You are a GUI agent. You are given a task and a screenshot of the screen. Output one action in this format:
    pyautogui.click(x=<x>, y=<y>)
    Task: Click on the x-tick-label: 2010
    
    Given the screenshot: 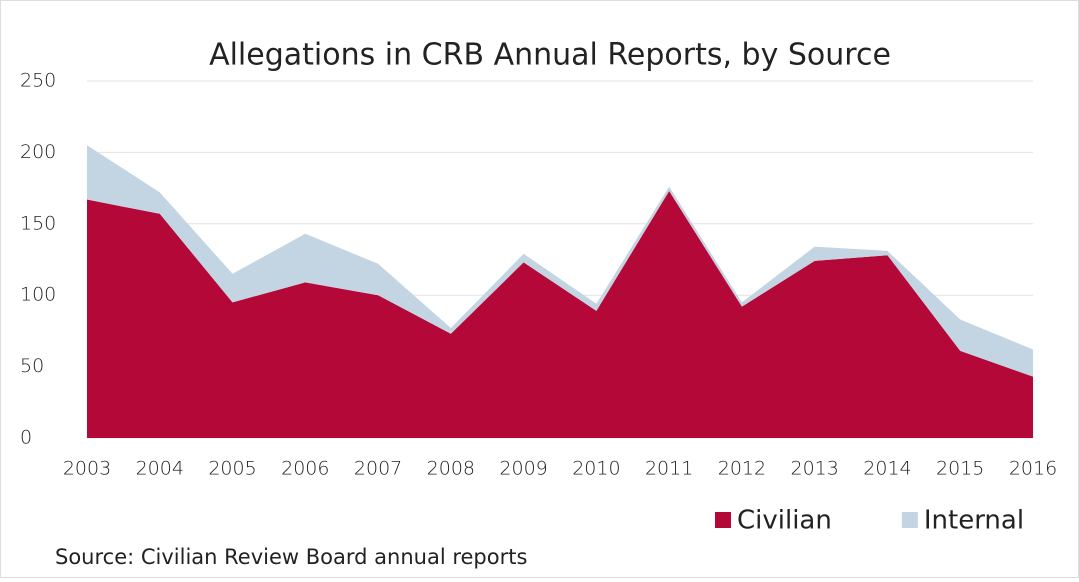 What is the action you would take?
    pyautogui.click(x=596, y=469)
    